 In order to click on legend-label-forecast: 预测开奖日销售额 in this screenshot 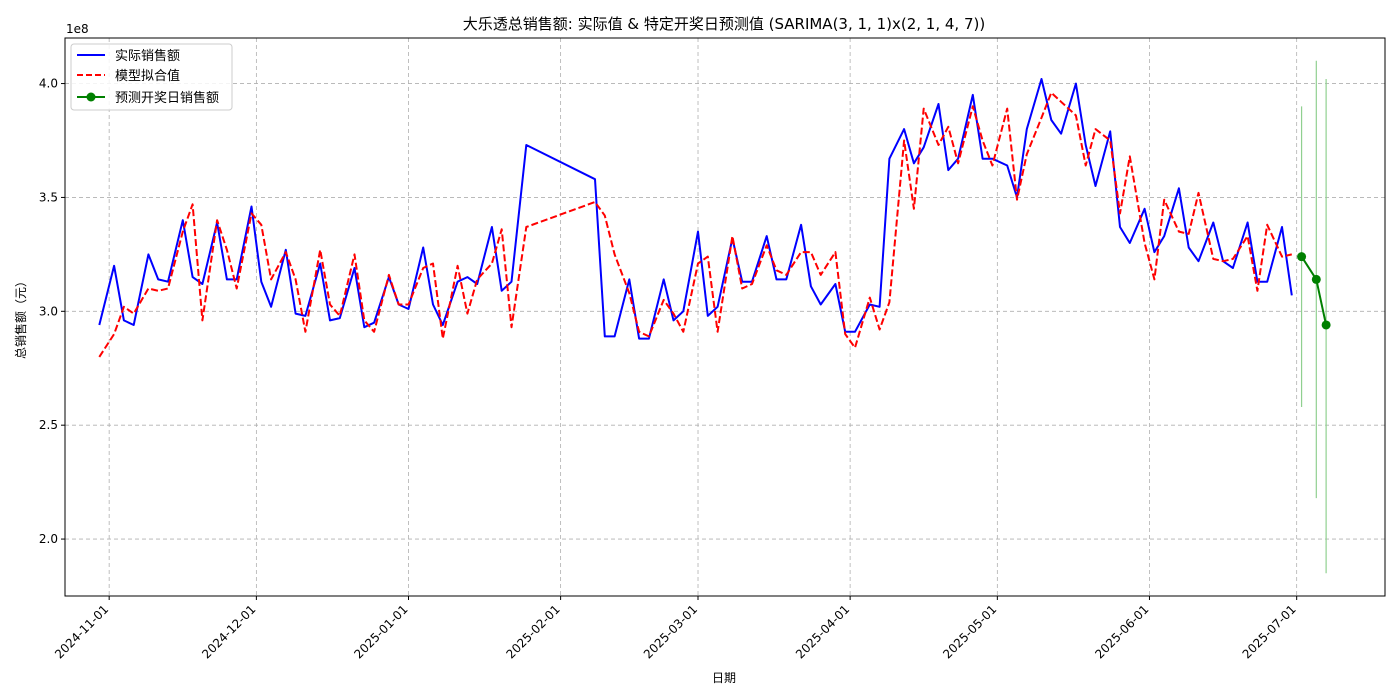, I will do `click(167, 98)`.